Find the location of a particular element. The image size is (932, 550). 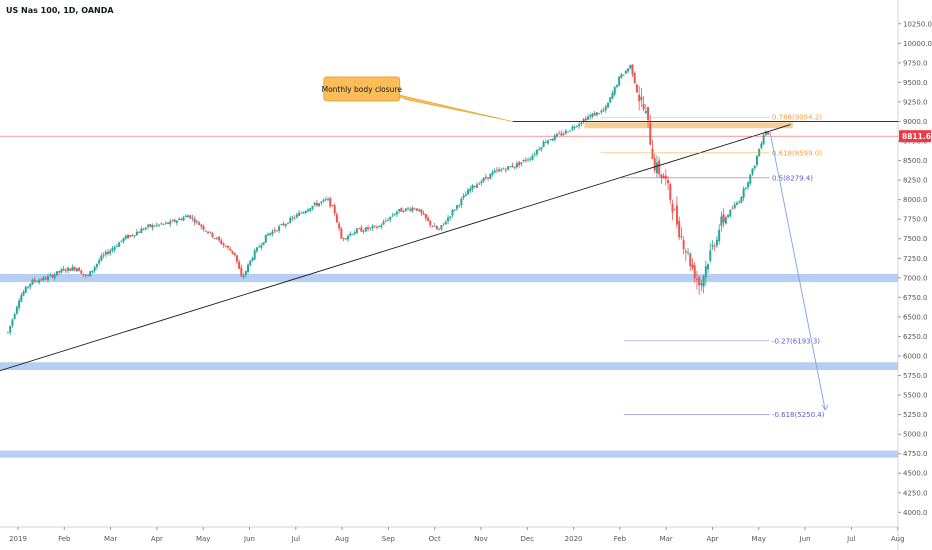

current-price-tag is located at coordinates (915, 136).